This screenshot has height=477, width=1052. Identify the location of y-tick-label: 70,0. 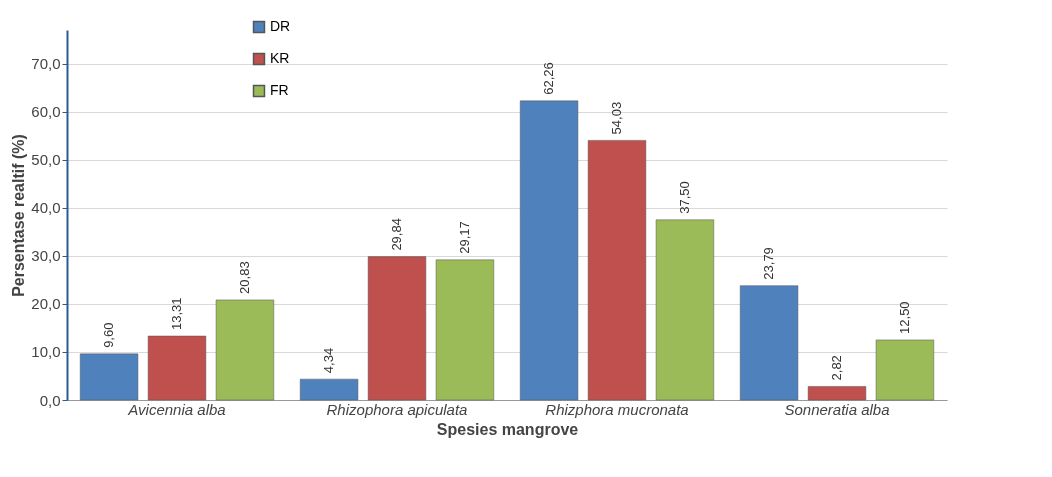
(46, 64).